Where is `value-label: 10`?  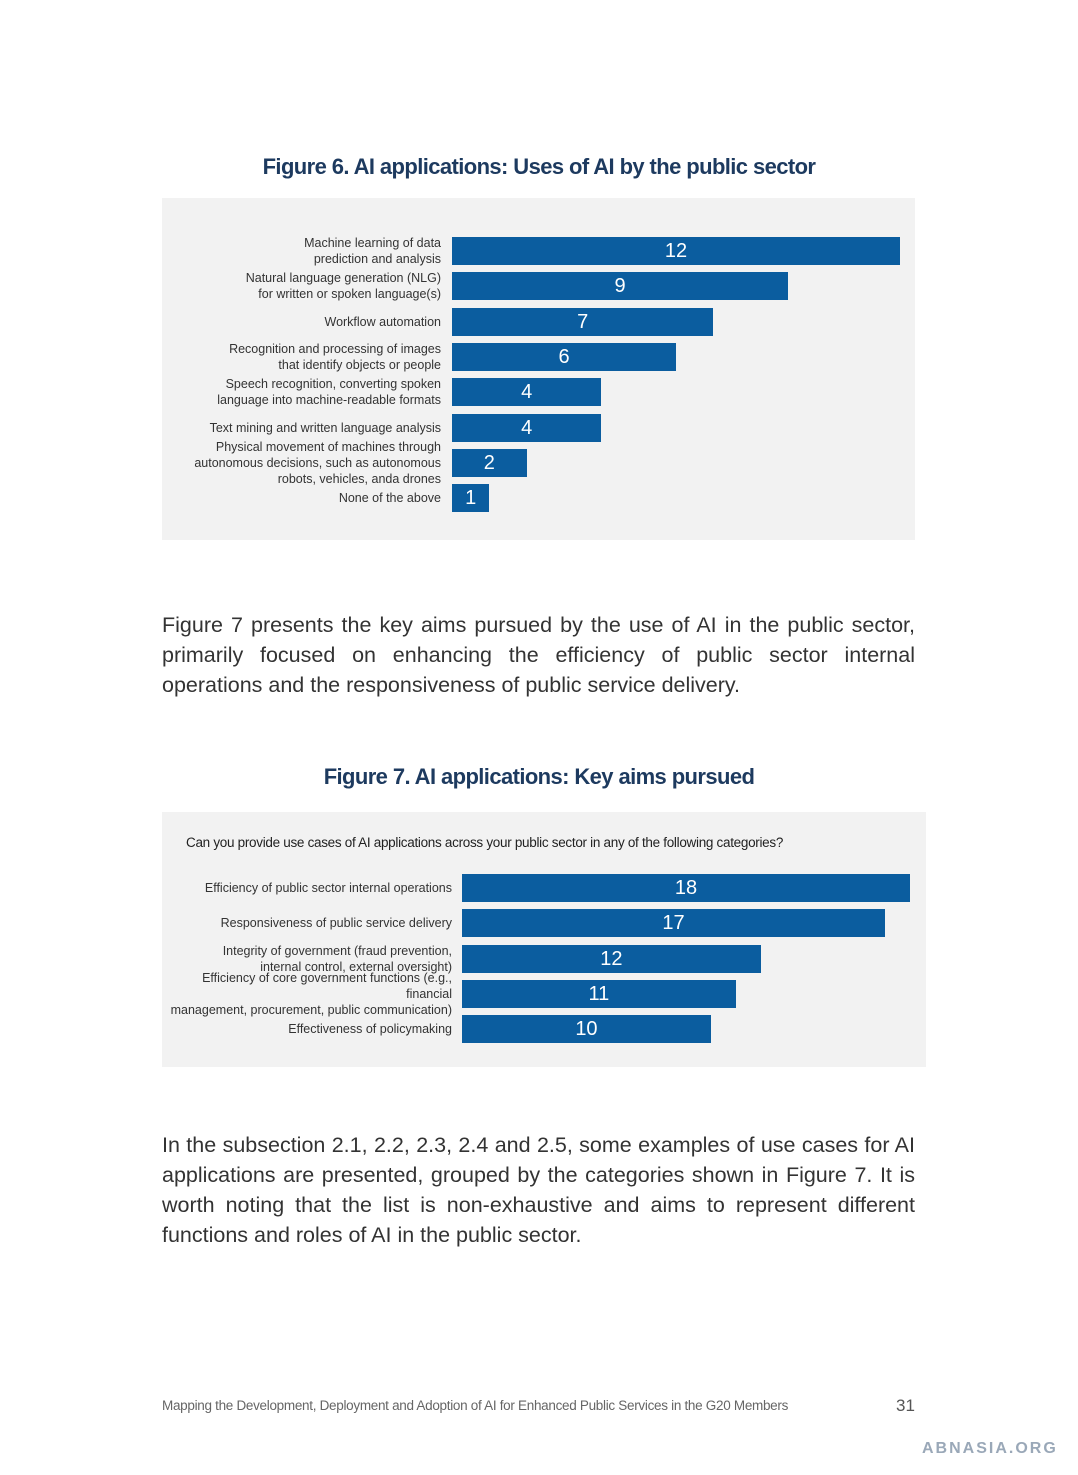 value-label: 10 is located at coordinates (586, 1029).